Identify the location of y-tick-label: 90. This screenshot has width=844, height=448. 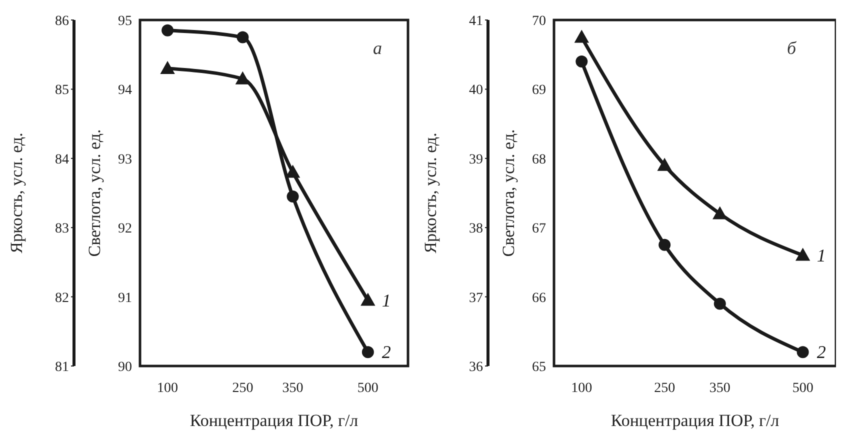
(125, 367).